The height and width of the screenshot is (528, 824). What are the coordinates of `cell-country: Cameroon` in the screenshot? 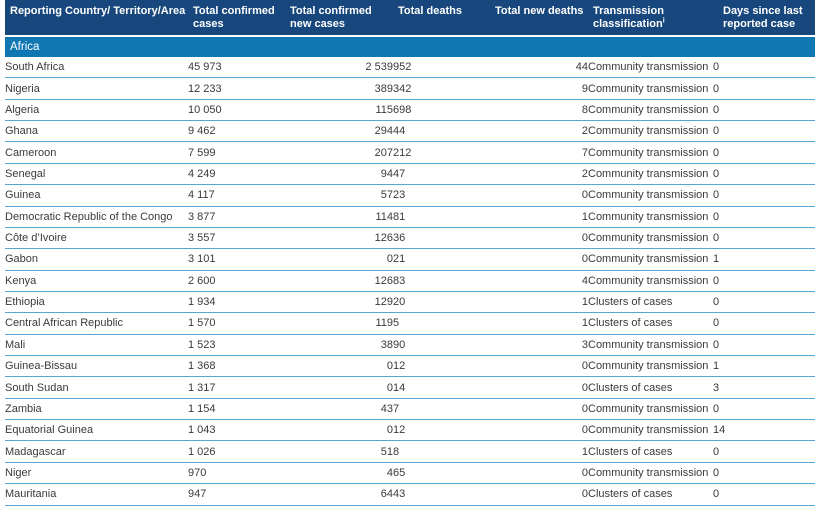 It's located at (96, 152).